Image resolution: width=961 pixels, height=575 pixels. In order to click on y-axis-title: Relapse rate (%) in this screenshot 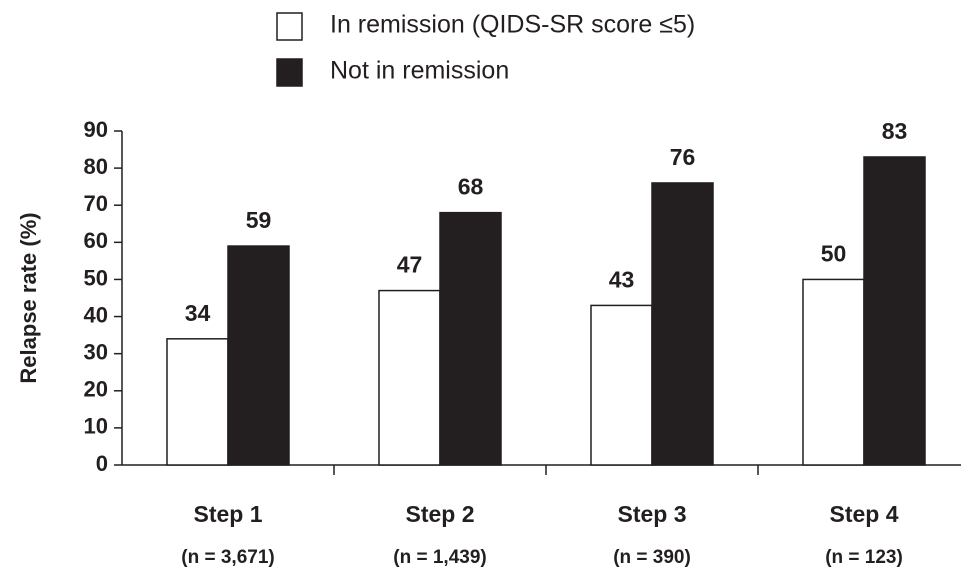, I will do `click(28, 297)`.